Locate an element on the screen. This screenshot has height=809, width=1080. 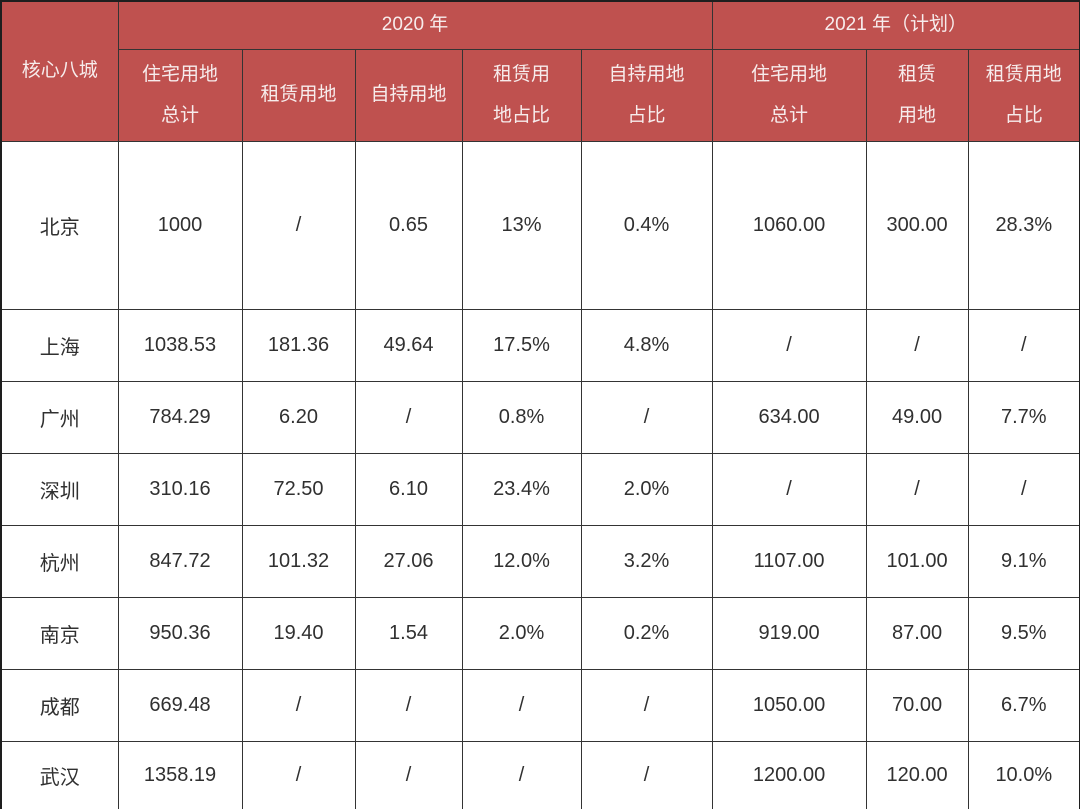
city-cell: 上海 is located at coordinates (59, 345).